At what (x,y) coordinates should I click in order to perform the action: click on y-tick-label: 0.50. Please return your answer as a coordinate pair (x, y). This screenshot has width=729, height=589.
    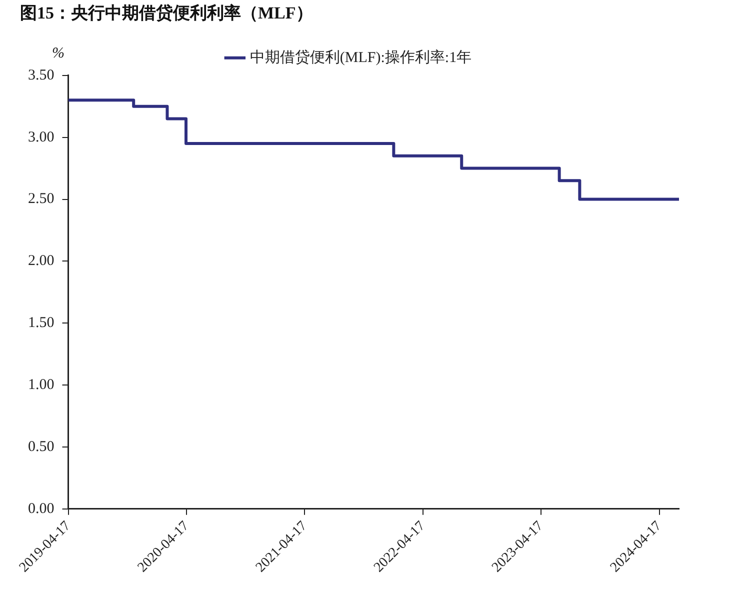
    Looking at the image, I should click on (41, 446).